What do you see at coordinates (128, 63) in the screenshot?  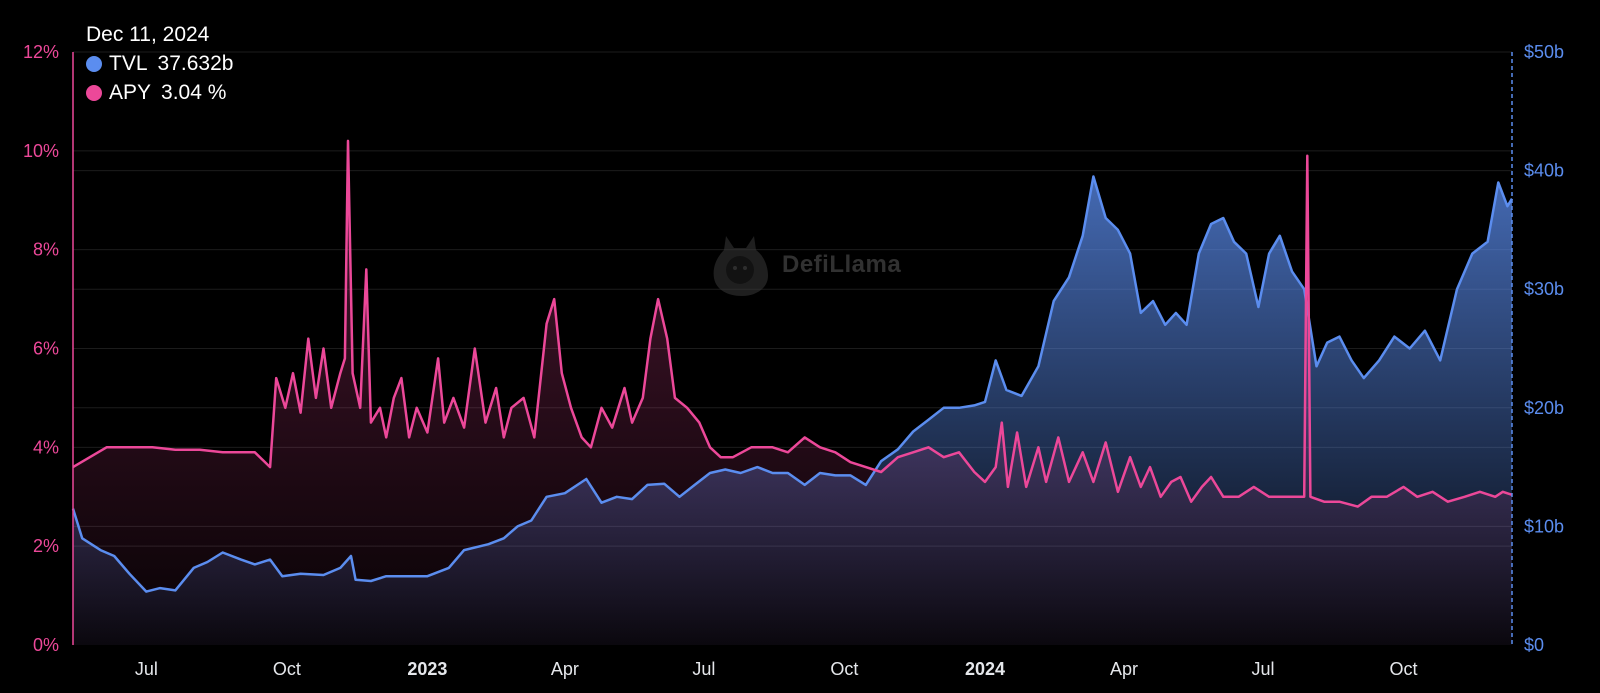 I see `tooltip-tvl-label: TVL` at bounding box center [128, 63].